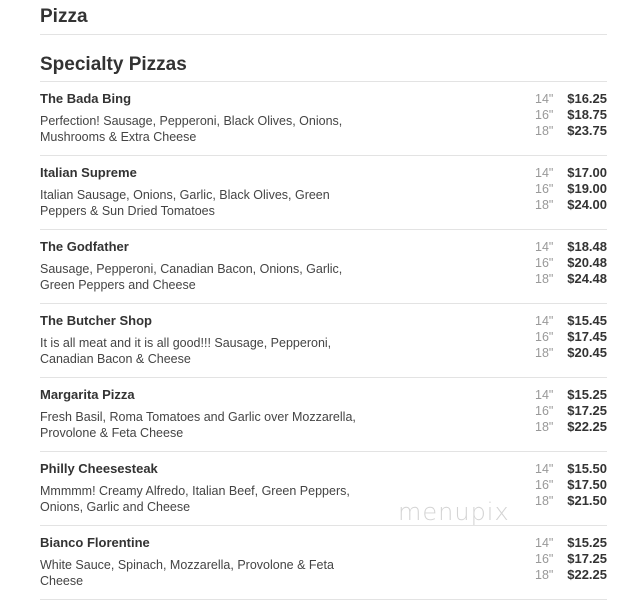 The width and height of the screenshot is (632, 600). Describe the element at coordinates (587, 98) in the screenshot. I see `price: $16.25` at that location.